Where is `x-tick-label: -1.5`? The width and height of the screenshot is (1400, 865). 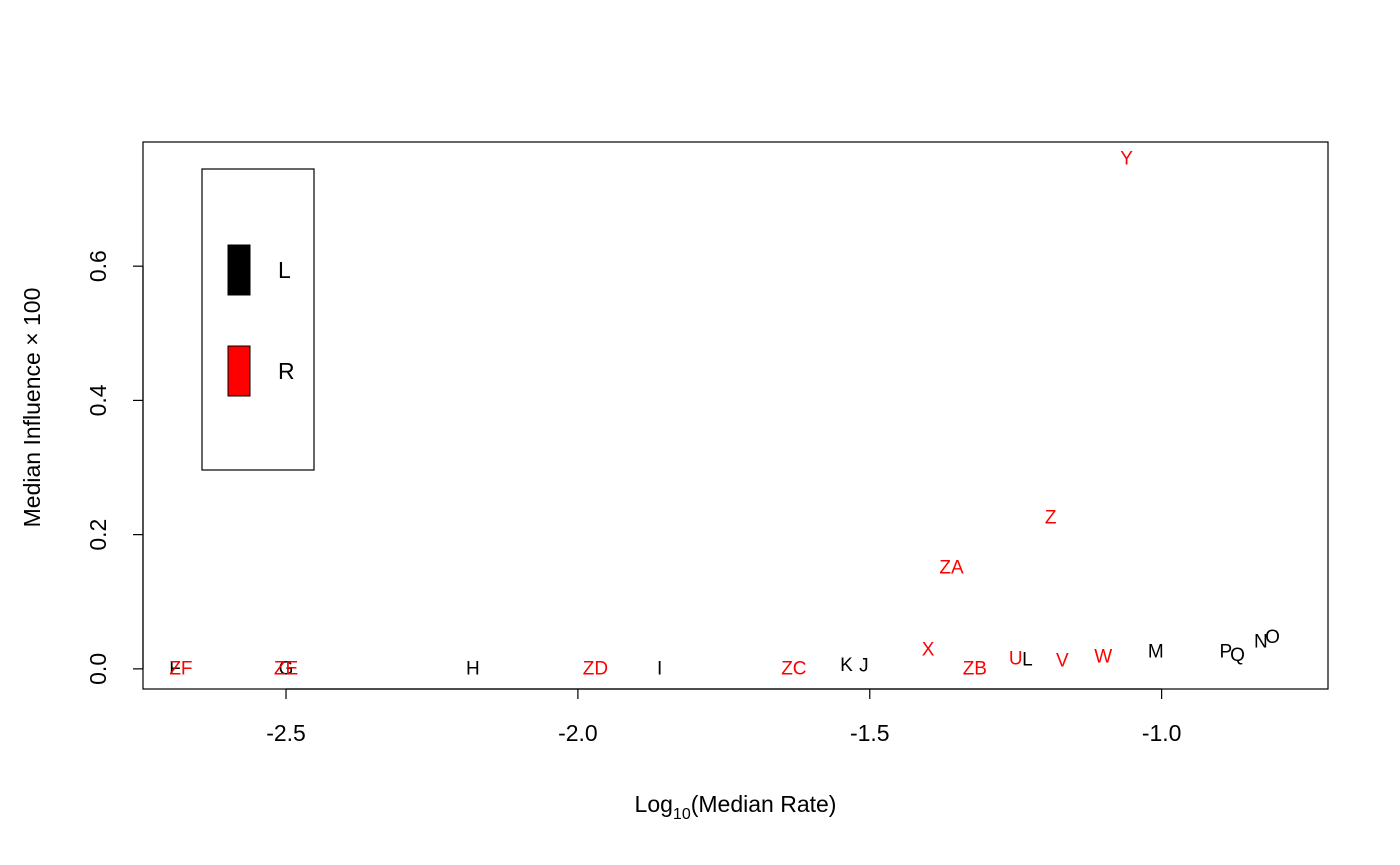
x-tick-label: -1.5 is located at coordinates (870, 733).